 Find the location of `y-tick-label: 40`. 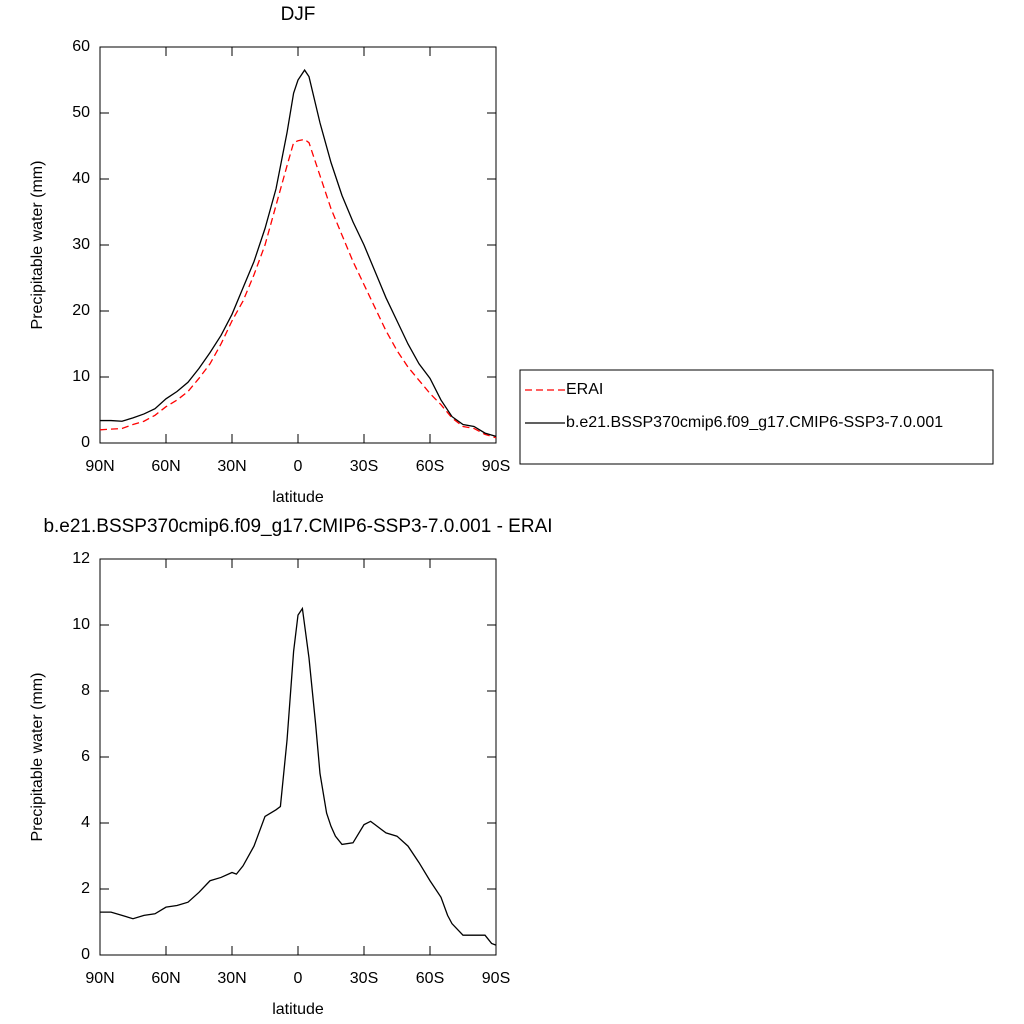

y-tick-label: 40 is located at coordinates (81, 178).